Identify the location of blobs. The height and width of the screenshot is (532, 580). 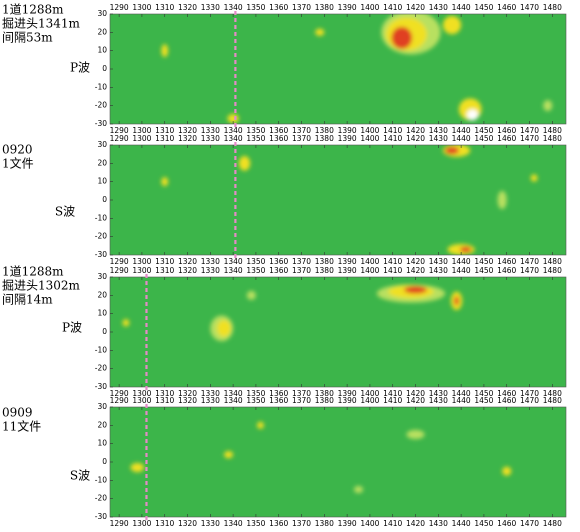
(349, 200).